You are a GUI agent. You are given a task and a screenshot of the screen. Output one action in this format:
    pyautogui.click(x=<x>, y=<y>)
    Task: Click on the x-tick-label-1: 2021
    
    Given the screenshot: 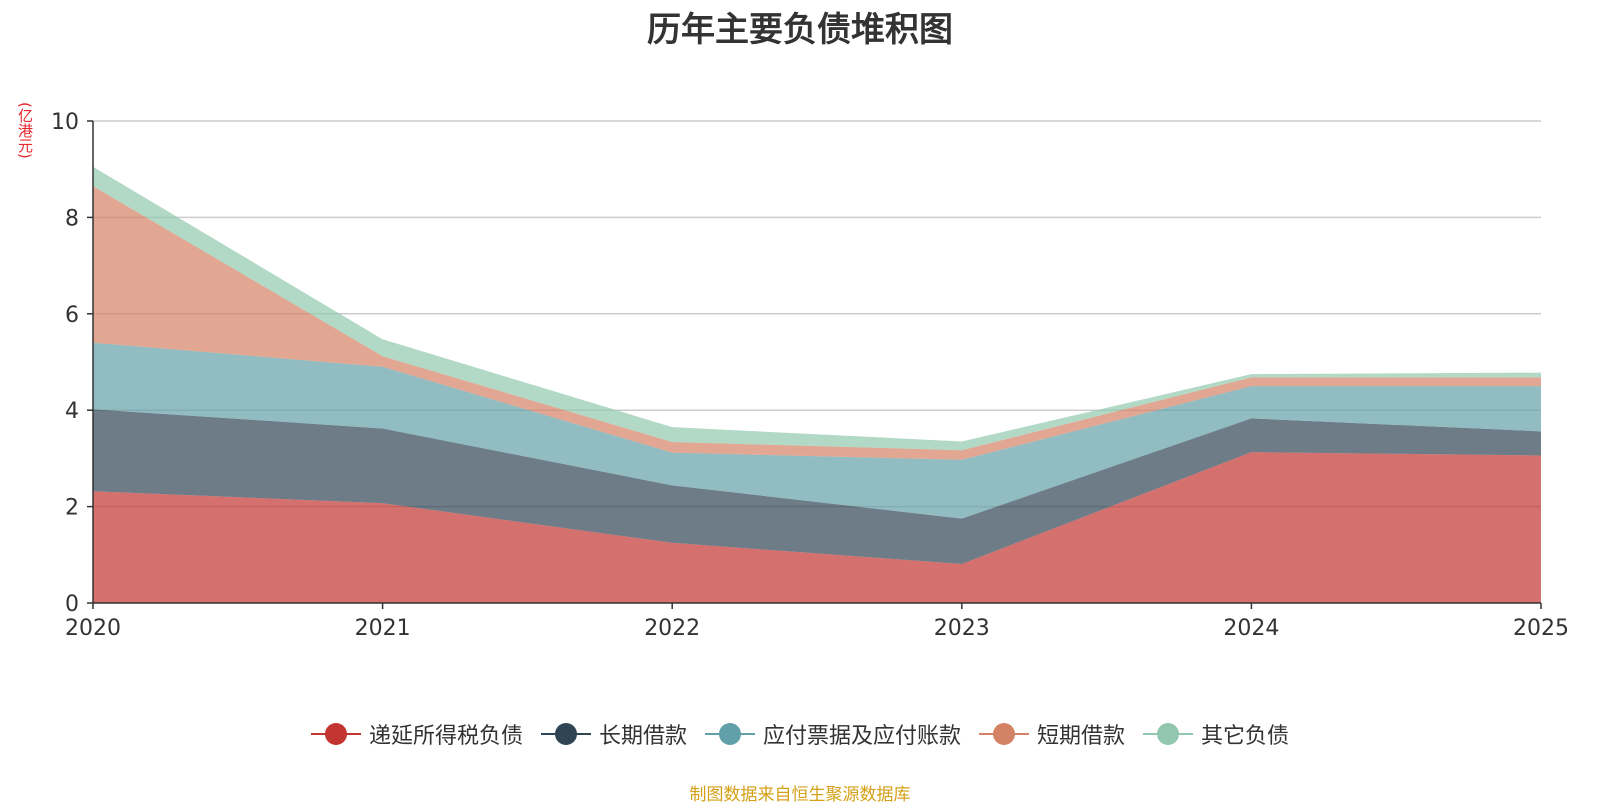 What is the action you would take?
    pyautogui.click(x=383, y=628)
    